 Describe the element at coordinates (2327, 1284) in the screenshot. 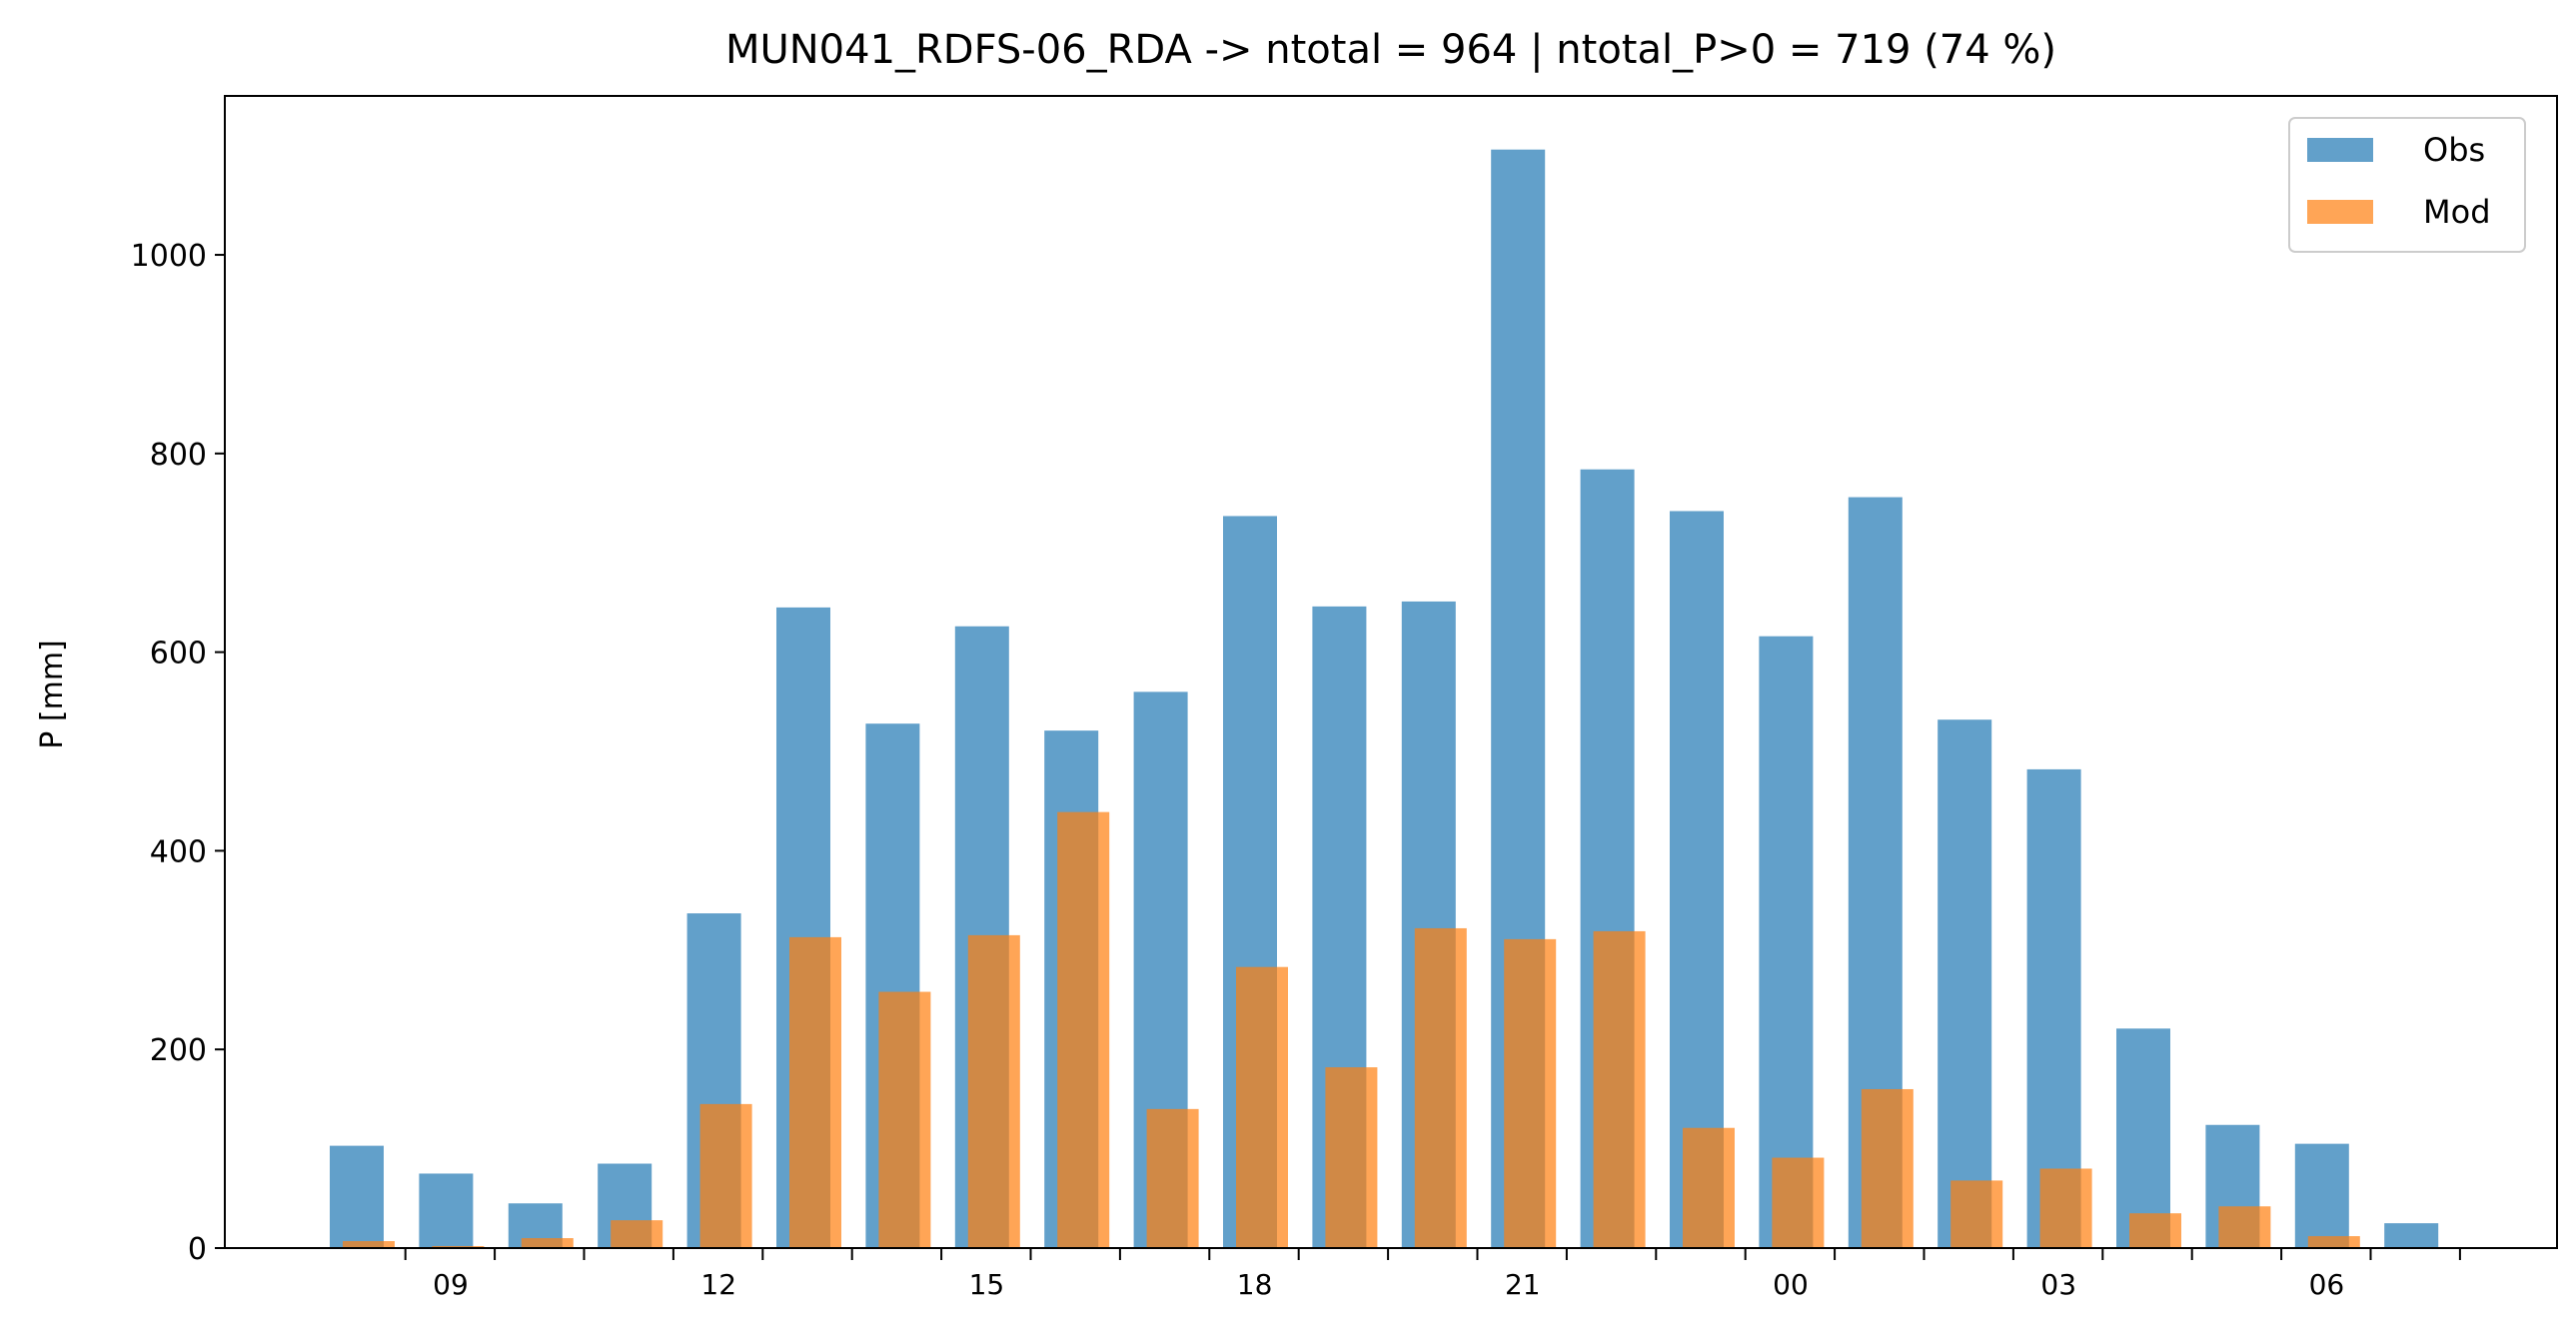

I see `x-tick-label: 06` at that location.